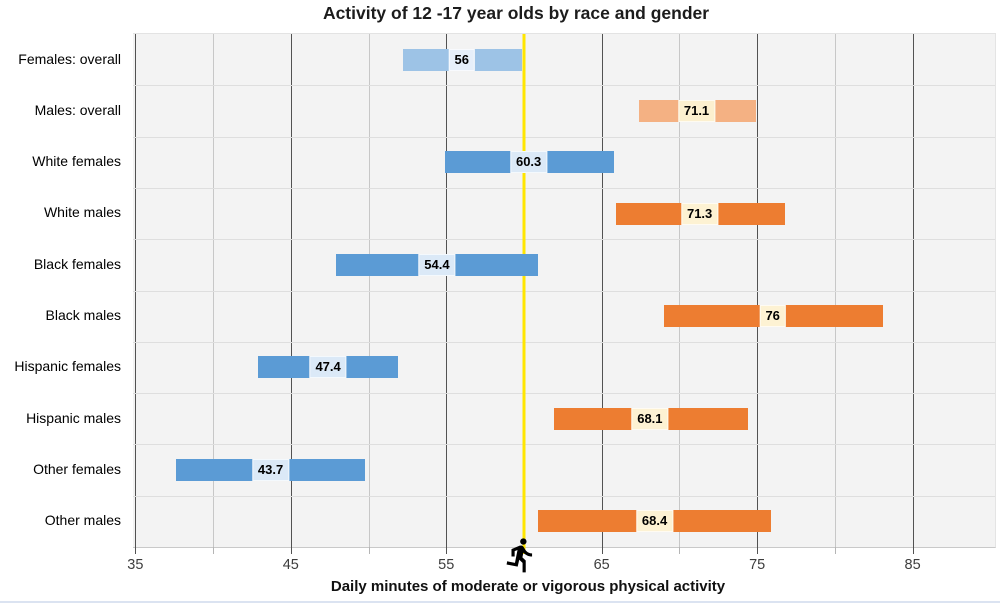 This screenshot has width=1000, height=603. Describe the element at coordinates (446, 565) in the screenshot. I see `x-tick-label: 55` at that location.